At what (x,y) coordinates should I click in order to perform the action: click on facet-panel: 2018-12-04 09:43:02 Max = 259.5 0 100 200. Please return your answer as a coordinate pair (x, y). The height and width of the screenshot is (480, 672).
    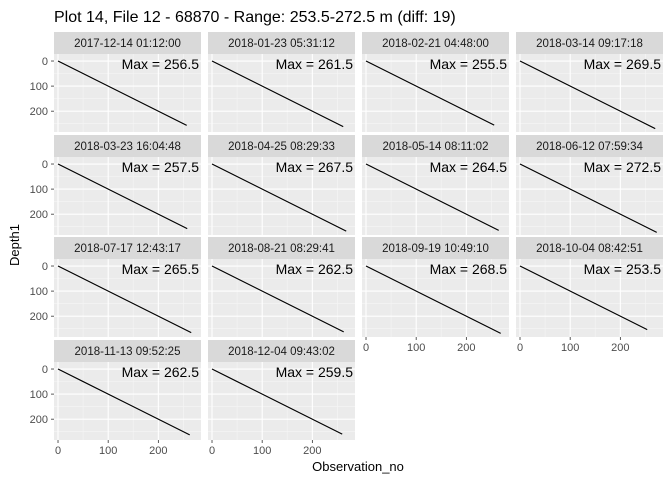
    Looking at the image, I should click on (281, 398).